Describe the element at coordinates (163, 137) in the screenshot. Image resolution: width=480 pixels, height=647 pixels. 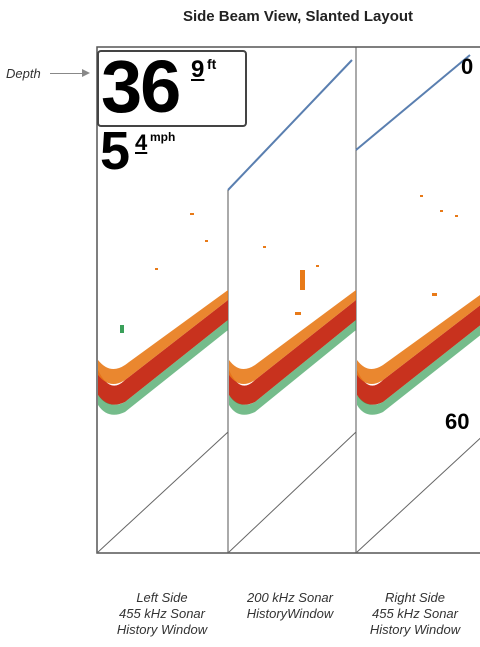
I see `speed-unit: mph` at that location.